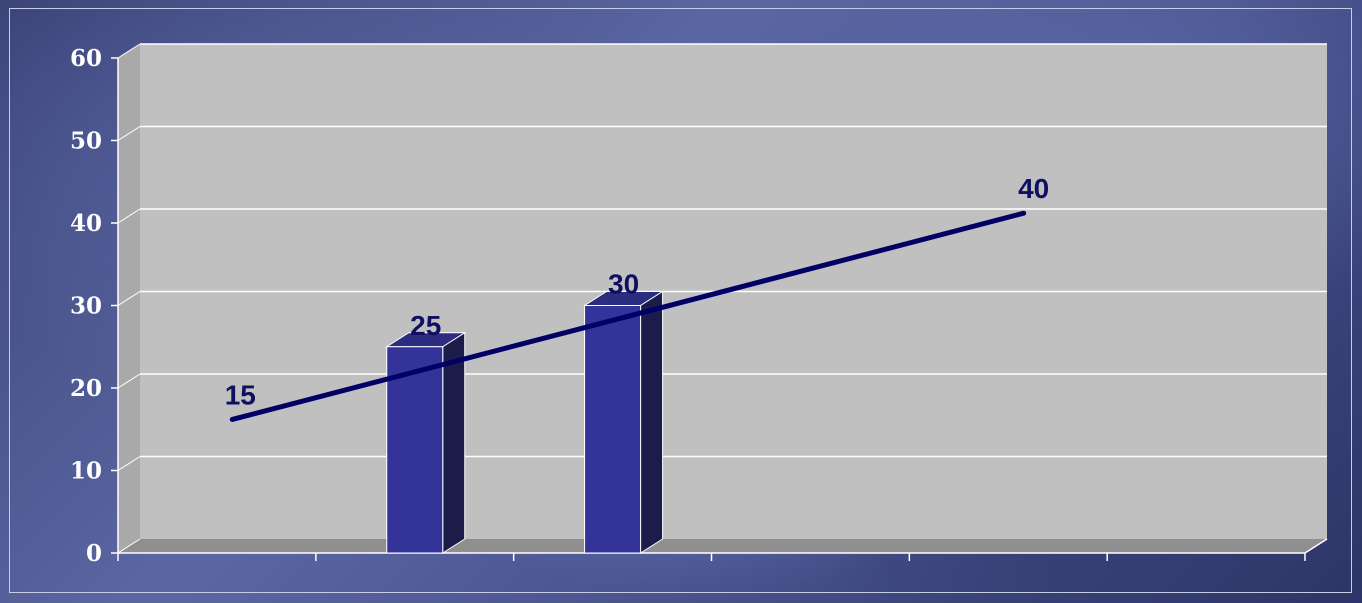  I want to click on y-tick-label: 50, so click(86, 141).